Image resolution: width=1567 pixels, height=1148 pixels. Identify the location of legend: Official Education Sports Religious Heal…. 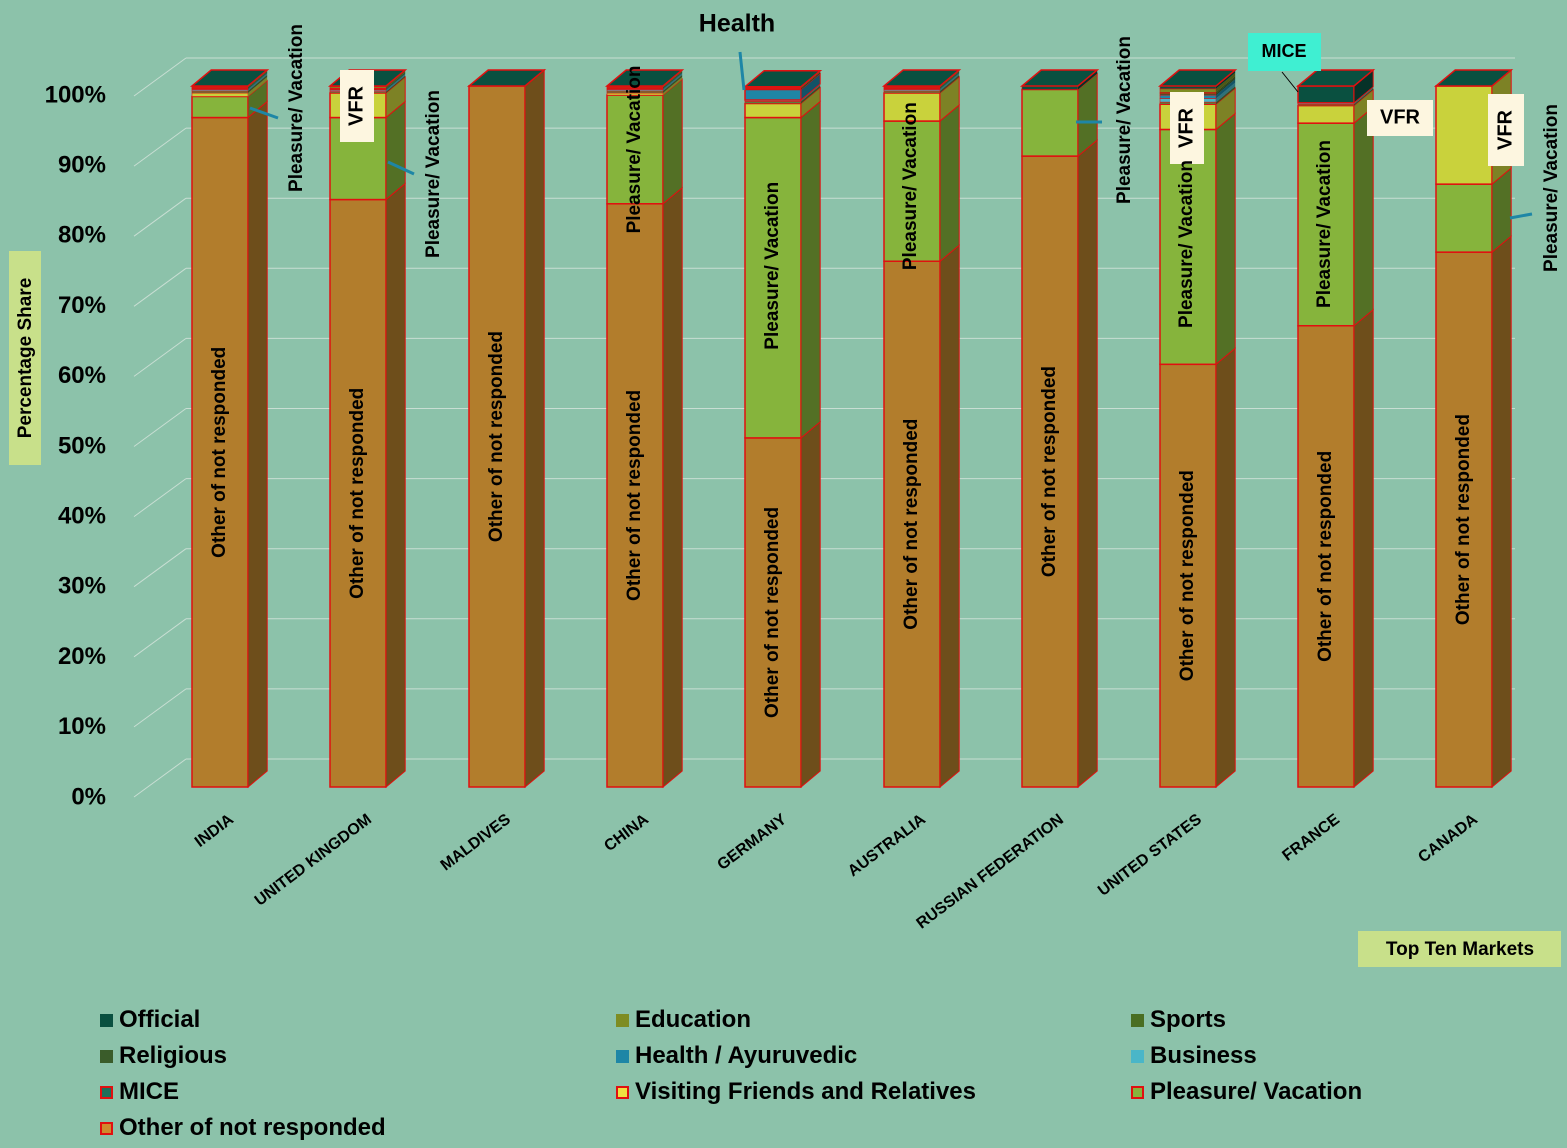
(830, 1076).